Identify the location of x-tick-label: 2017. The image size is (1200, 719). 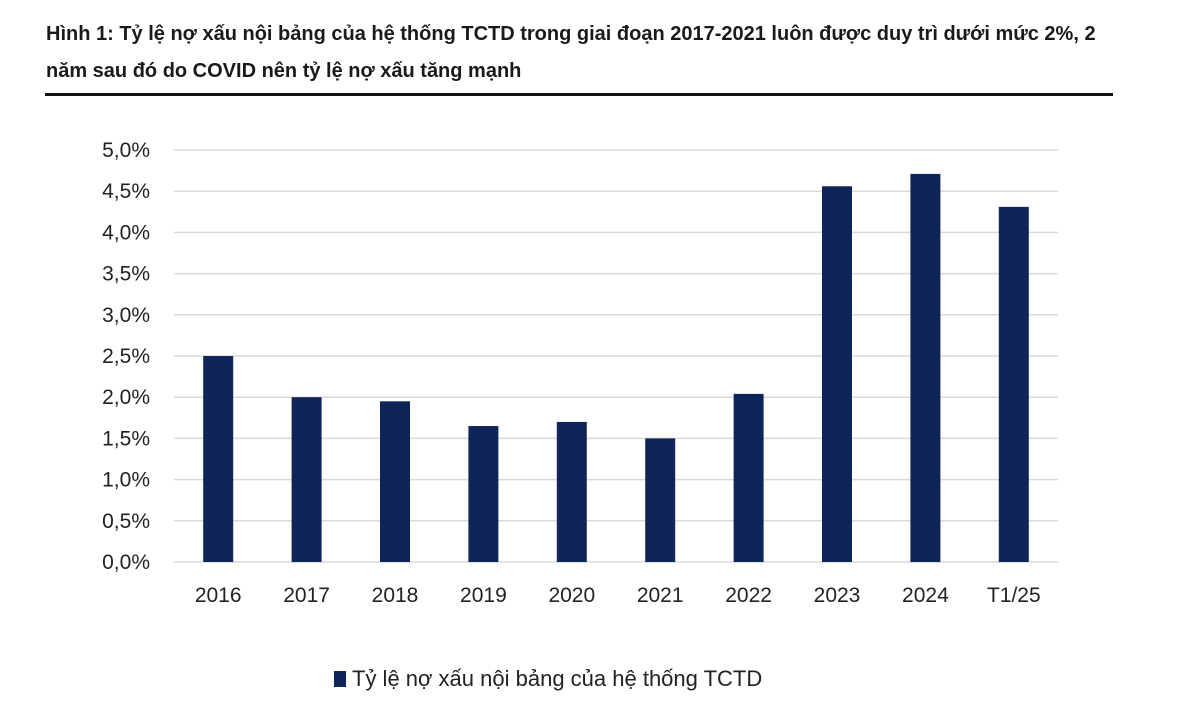
(306, 595).